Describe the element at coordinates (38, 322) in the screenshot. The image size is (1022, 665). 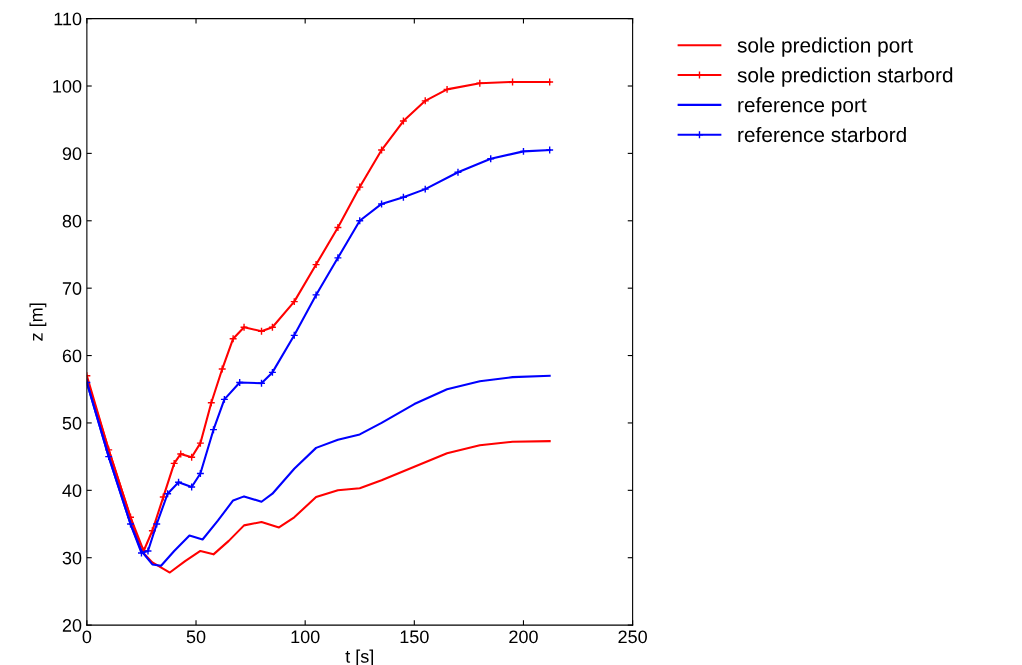
I see `y-axis-title: z [m]` at that location.